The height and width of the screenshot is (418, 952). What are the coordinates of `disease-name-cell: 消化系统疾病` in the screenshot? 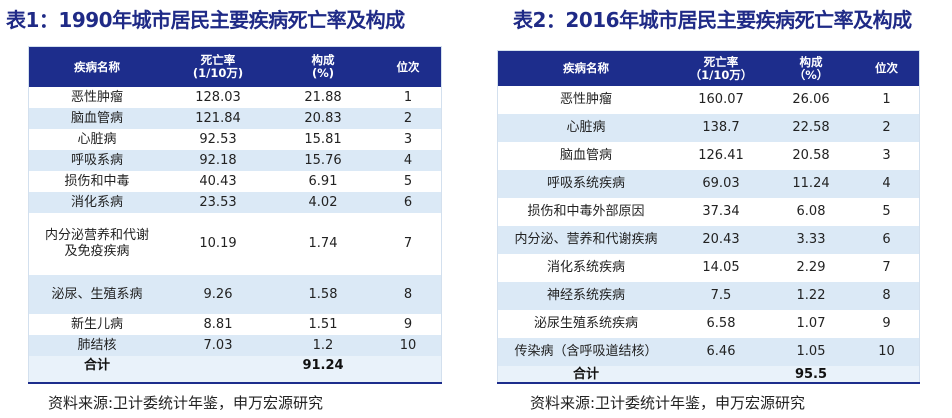 It's located at (586, 268).